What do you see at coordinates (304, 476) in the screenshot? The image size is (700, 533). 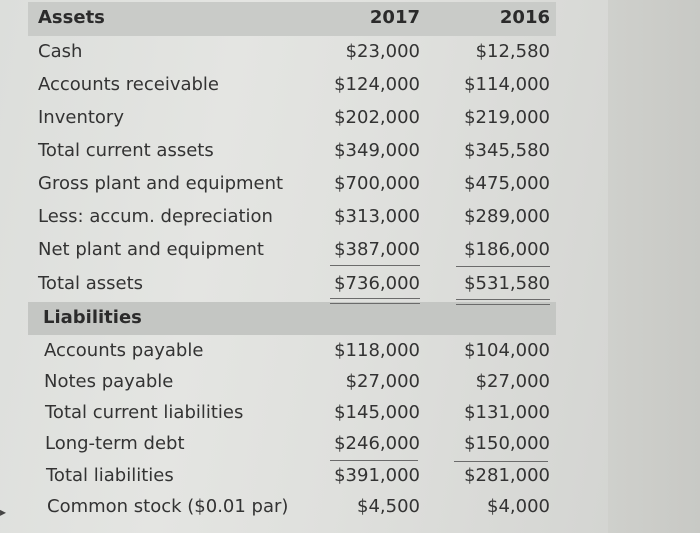 I see `liability-row-total-liabilities: Total liabilities $391,000 $281,000` at bounding box center [304, 476].